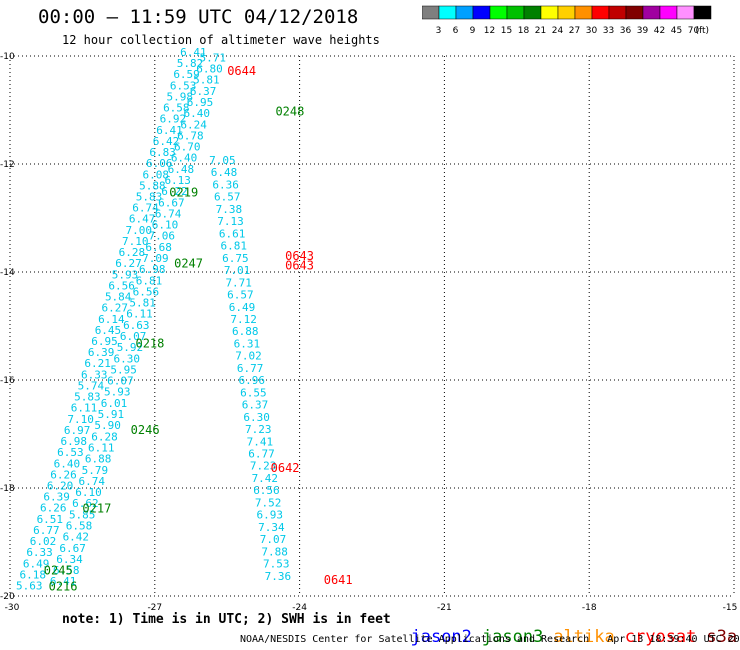 This screenshot has width=740, height=650. I want to click on swh-point: 5.74, so click(91, 385).